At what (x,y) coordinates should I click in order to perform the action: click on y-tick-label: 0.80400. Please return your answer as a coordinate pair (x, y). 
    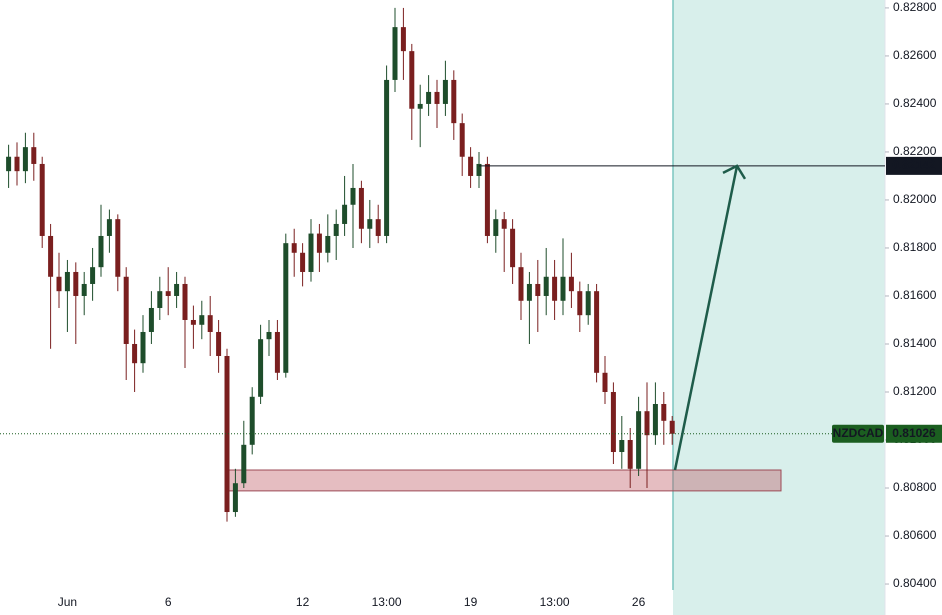
    Looking at the image, I should click on (915, 583).